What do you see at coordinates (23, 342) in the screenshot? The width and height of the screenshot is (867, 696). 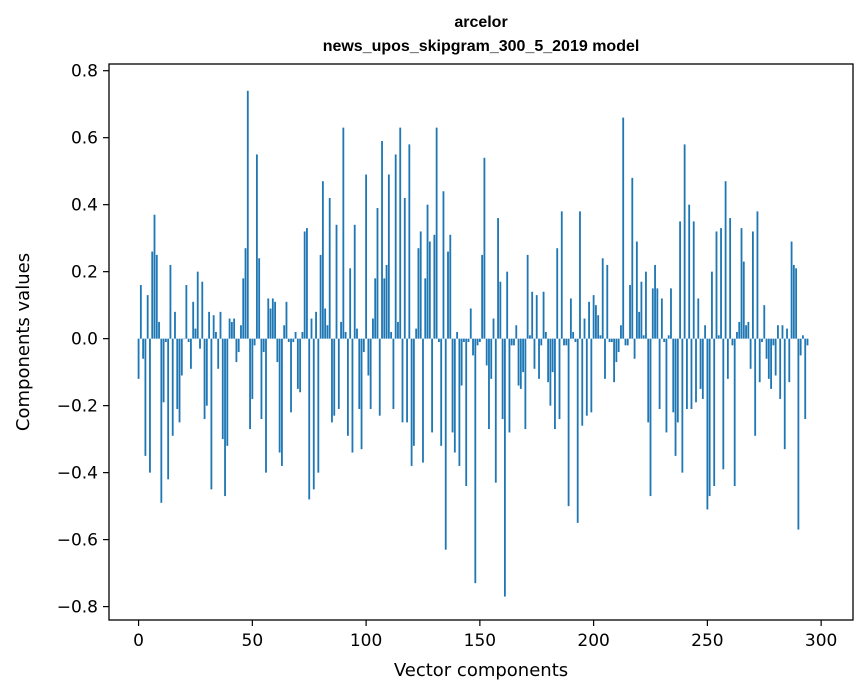 I see `y-axis-label: Components values` at bounding box center [23, 342].